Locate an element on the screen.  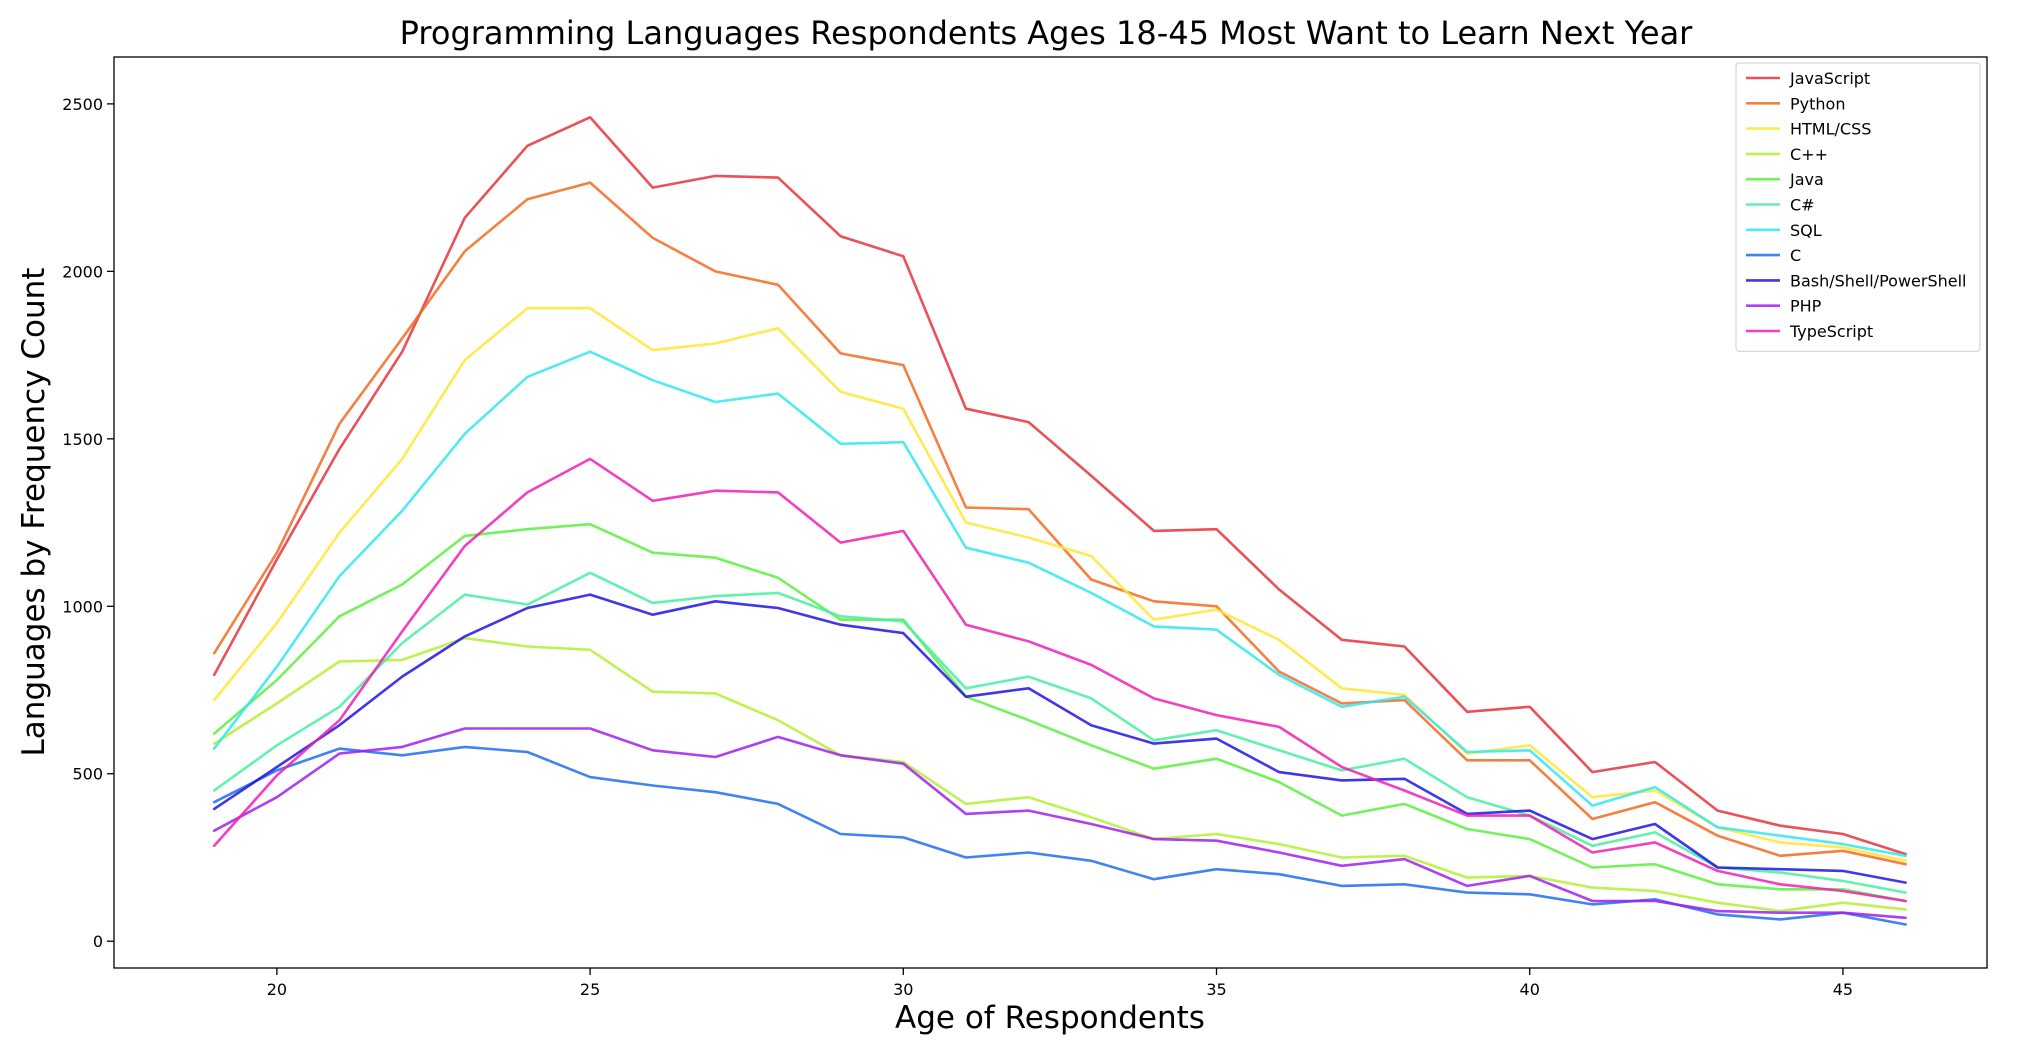
legend-entry: Java is located at coordinates (1806, 179).